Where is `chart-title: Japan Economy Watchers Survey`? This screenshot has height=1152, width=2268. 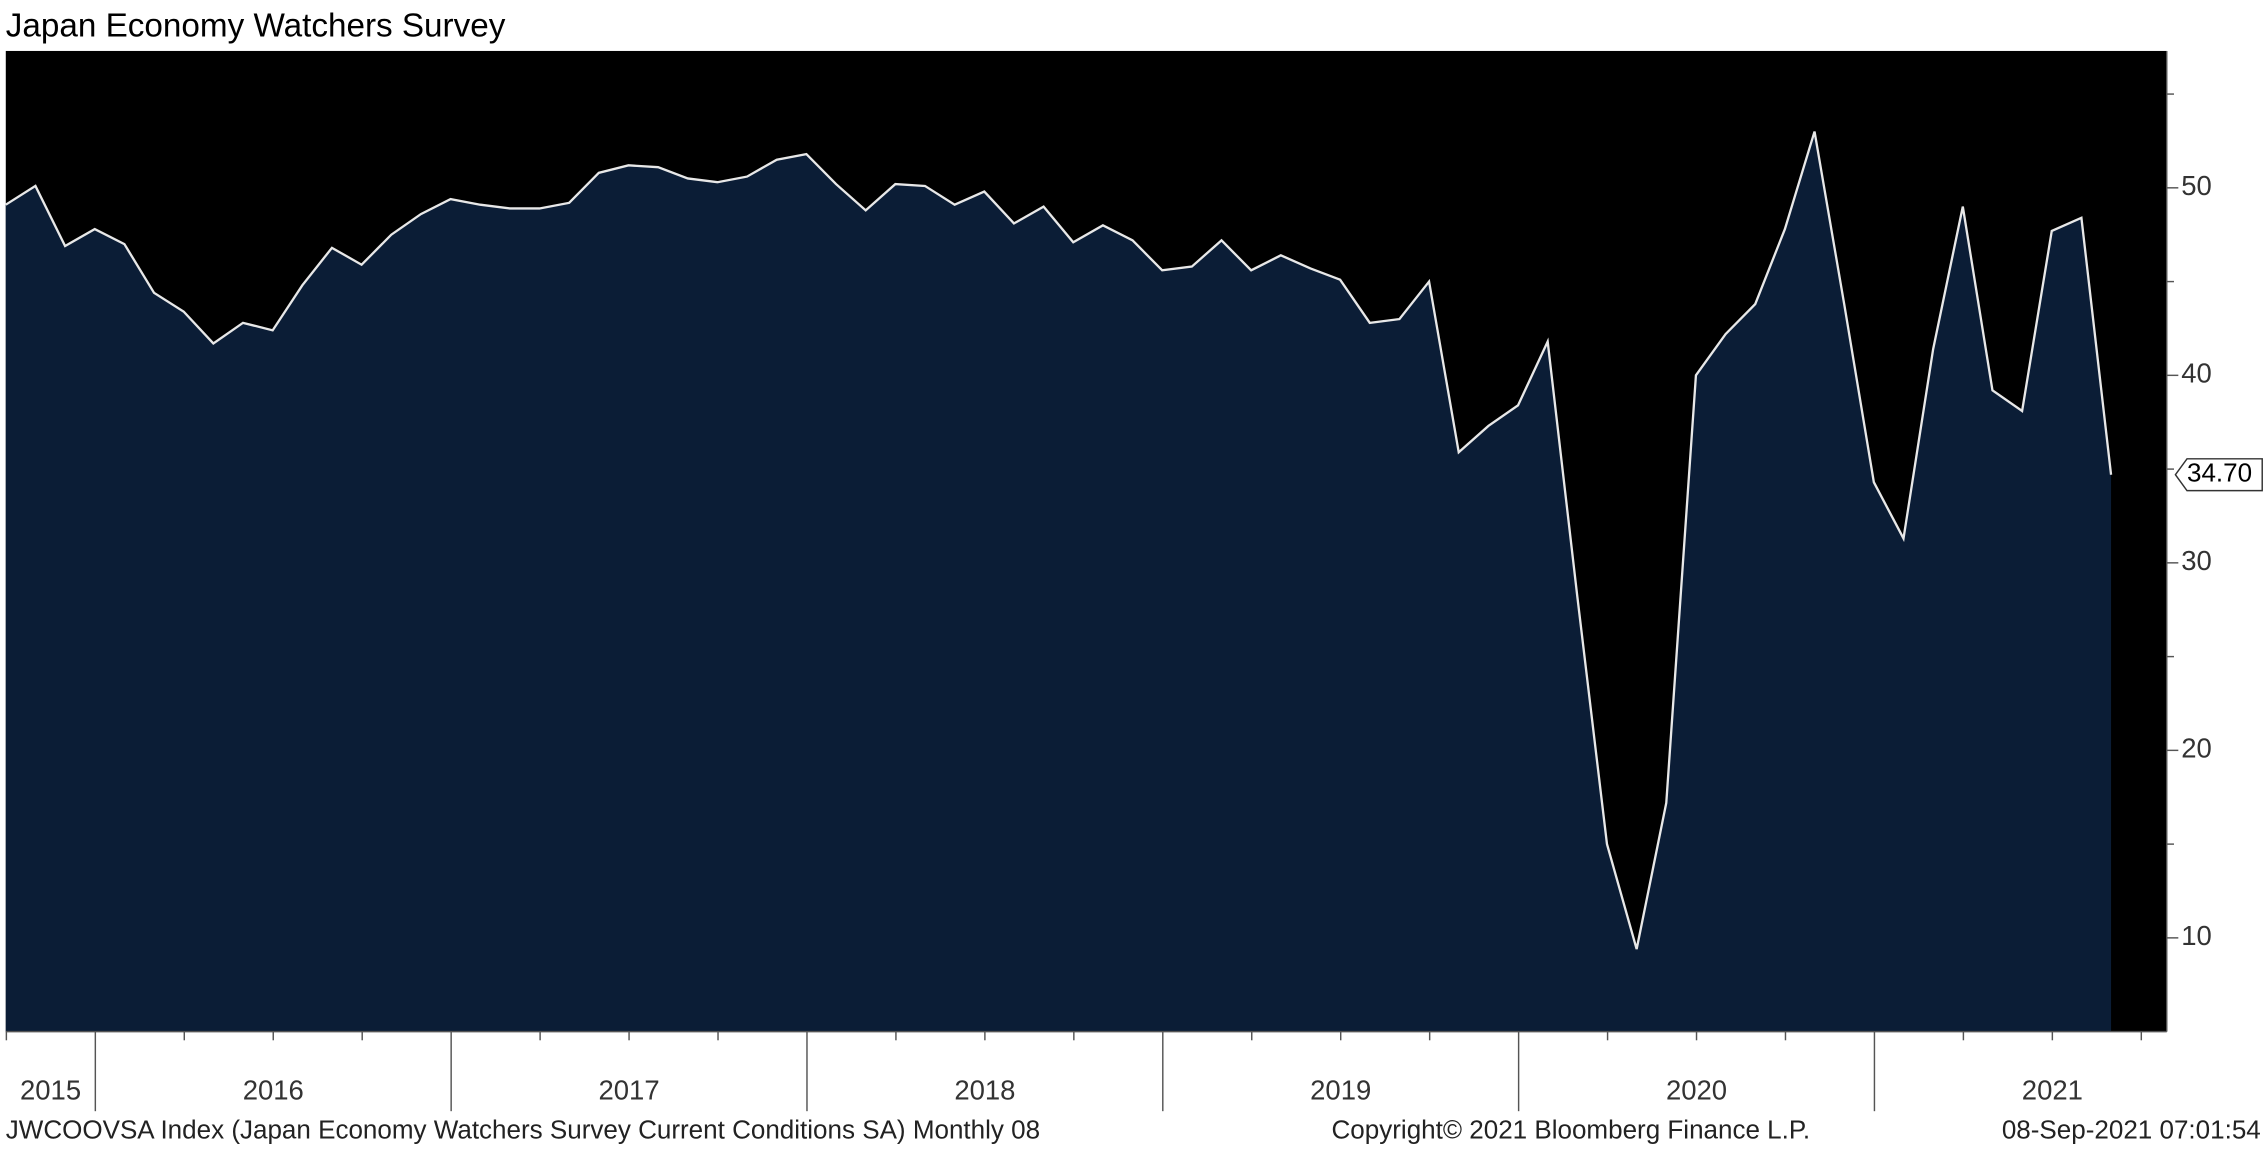
chart-title: Japan Economy Watchers Survey is located at coordinates (256, 26).